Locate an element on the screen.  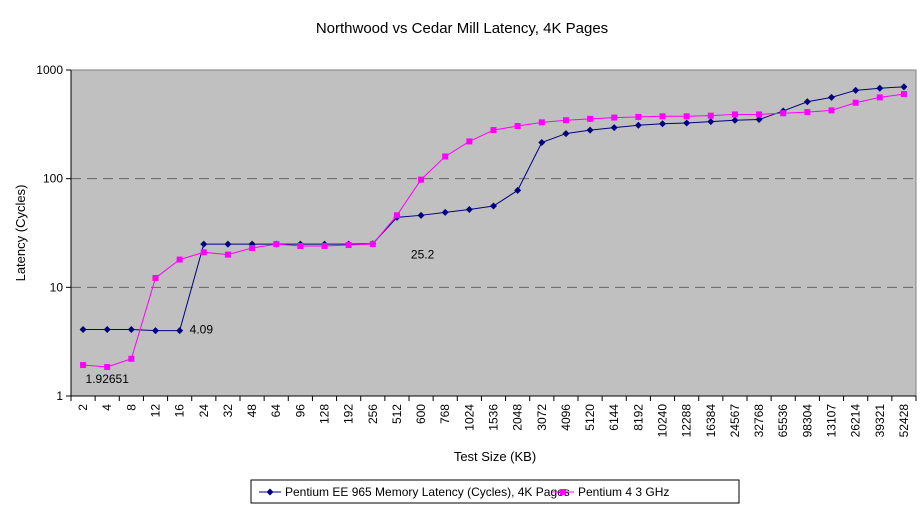
y-tick-label: 100 is located at coordinates (53, 179).